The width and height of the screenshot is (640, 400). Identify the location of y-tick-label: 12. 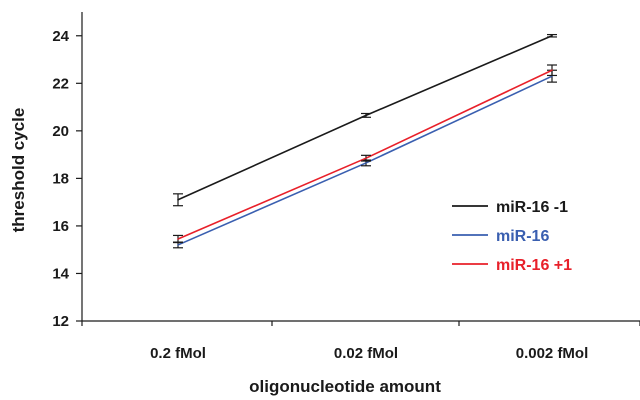
(60, 321).